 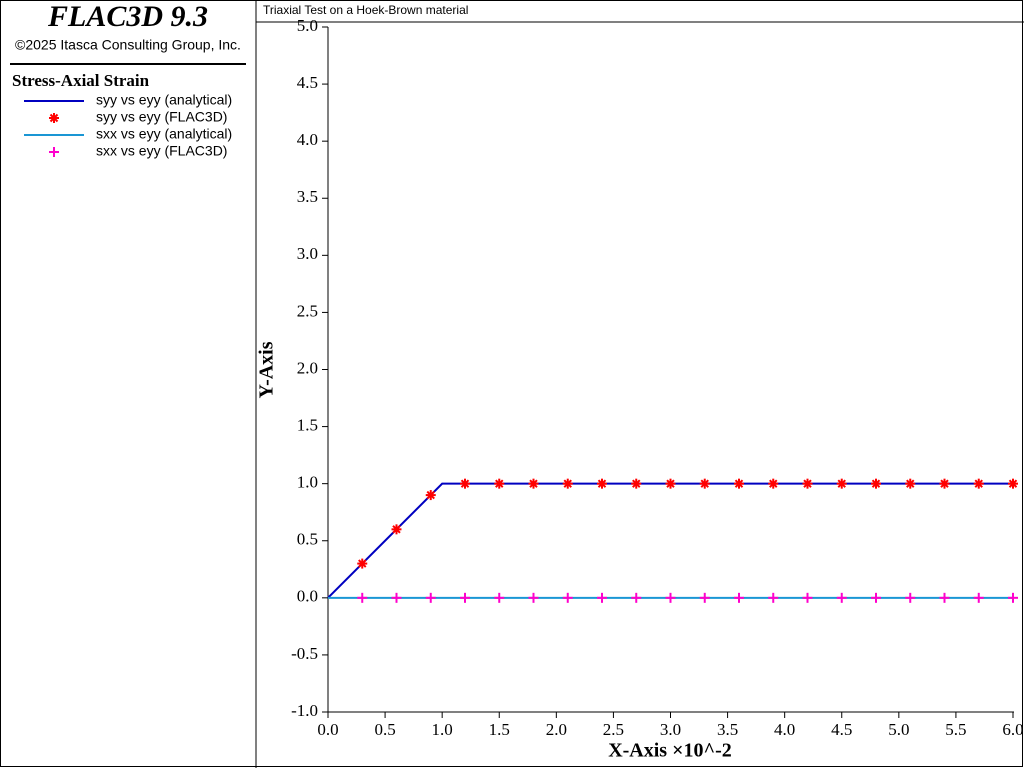 I want to click on x-tick-label: 5.0, so click(x=898, y=729).